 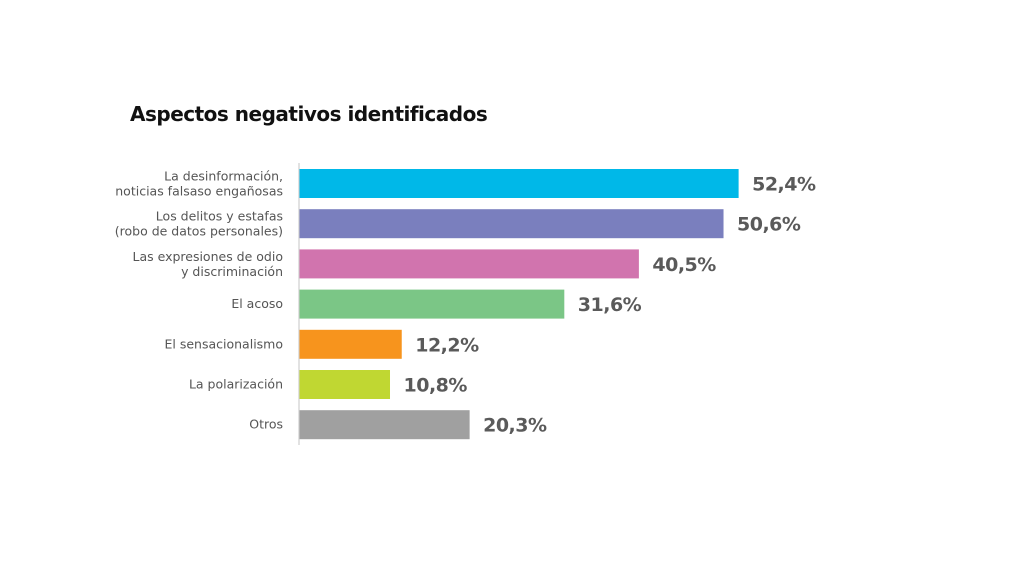 I want to click on value-label: 52,4%, so click(x=784, y=185).